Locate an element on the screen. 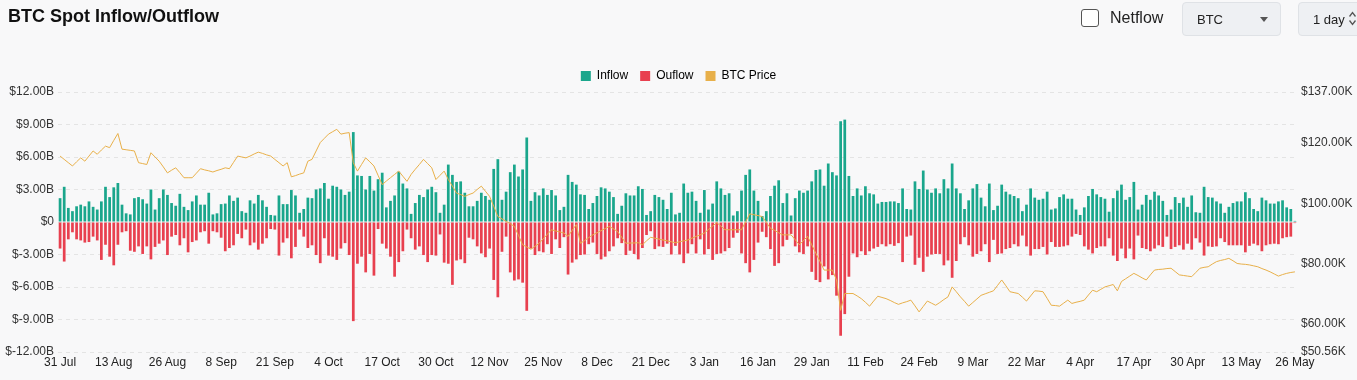  x-tick-label: 8 Dec is located at coordinates (597, 361).